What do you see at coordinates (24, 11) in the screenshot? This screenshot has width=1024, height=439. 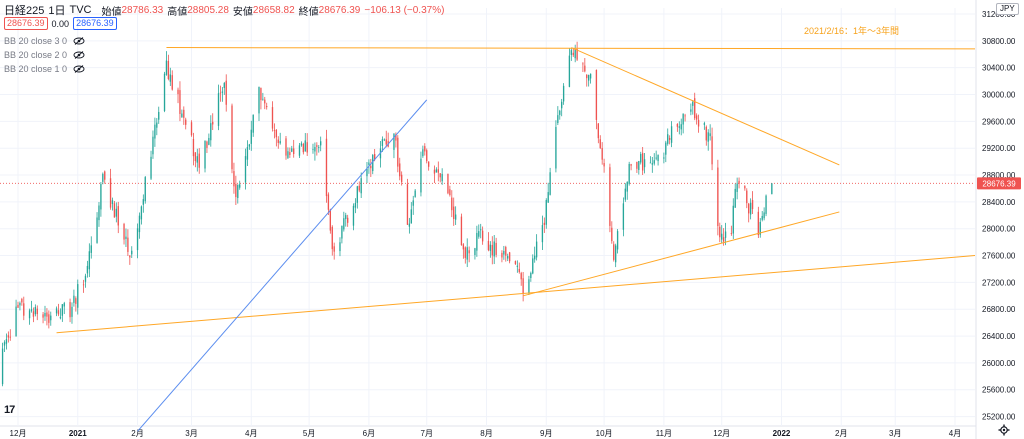 I see `symbol-name: 日経225` at bounding box center [24, 11].